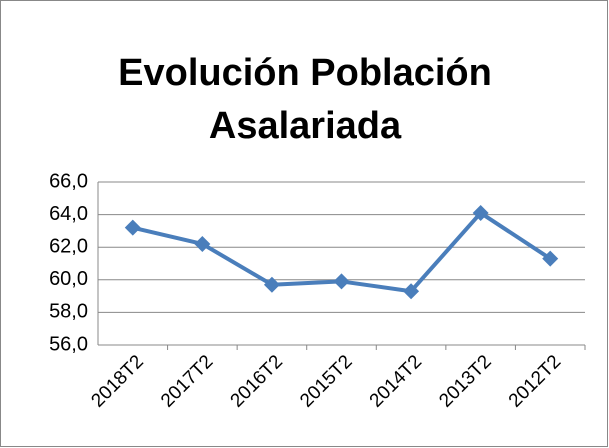 Image resolution: width=609 pixels, height=448 pixels. What do you see at coordinates (68, 214) in the screenshot?
I see `y-tick-label: 64,0` at bounding box center [68, 214].